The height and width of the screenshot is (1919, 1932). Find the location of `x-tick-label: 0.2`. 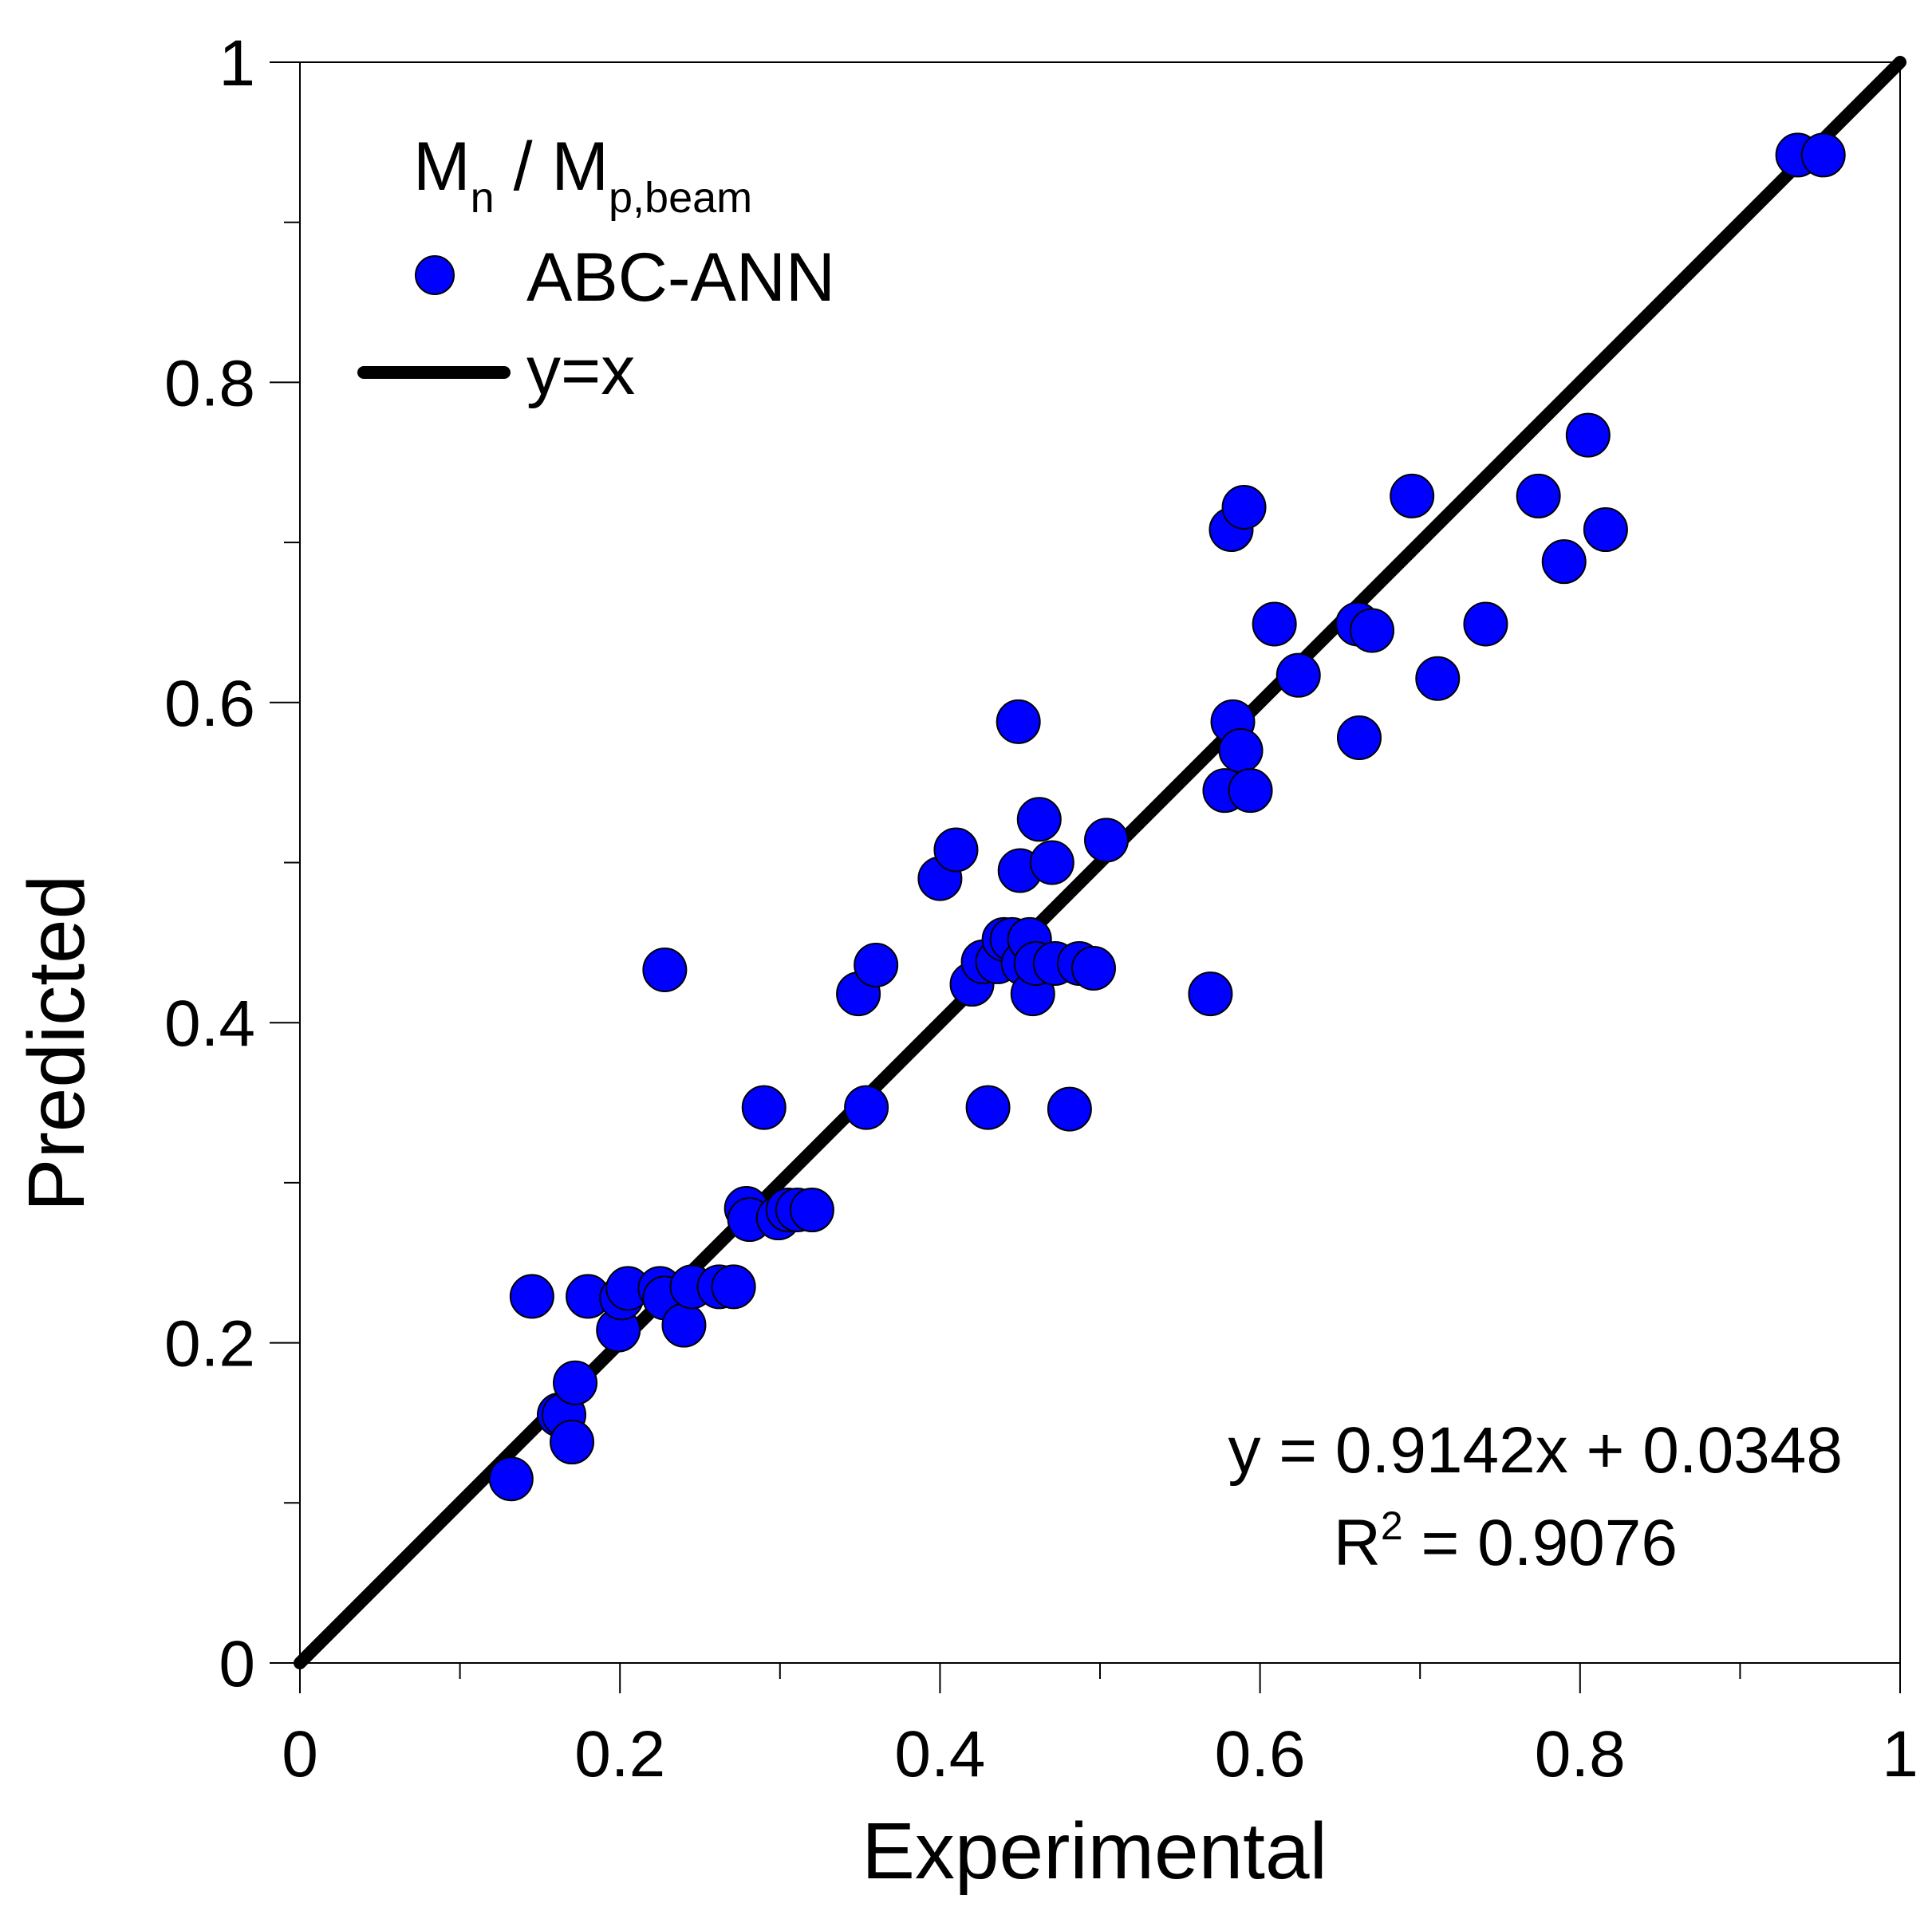

x-tick-label: 0.2 is located at coordinates (620, 1754).